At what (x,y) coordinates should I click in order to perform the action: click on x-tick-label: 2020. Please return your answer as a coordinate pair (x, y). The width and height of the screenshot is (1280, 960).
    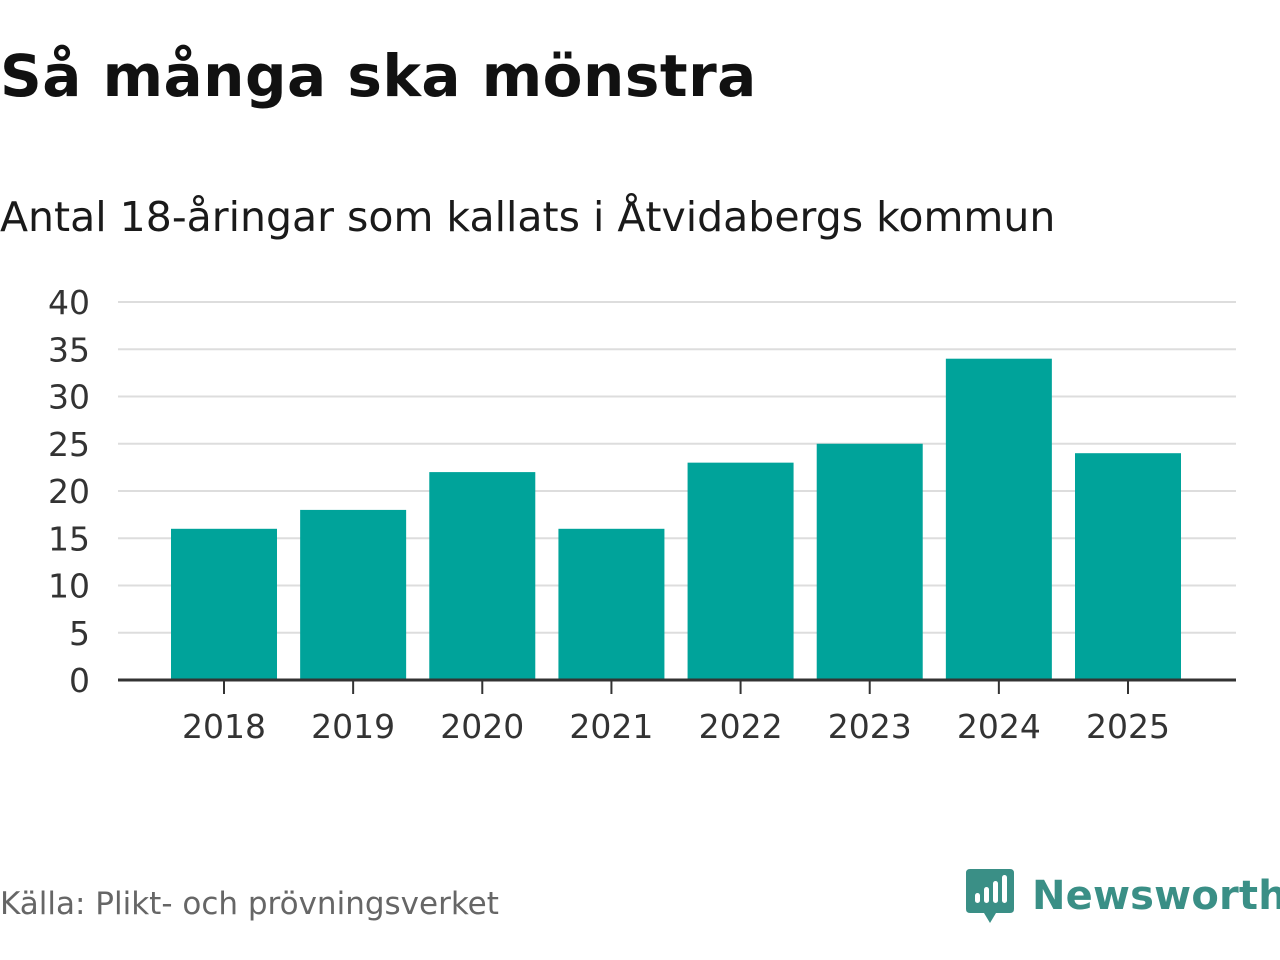
    Looking at the image, I should click on (482, 726).